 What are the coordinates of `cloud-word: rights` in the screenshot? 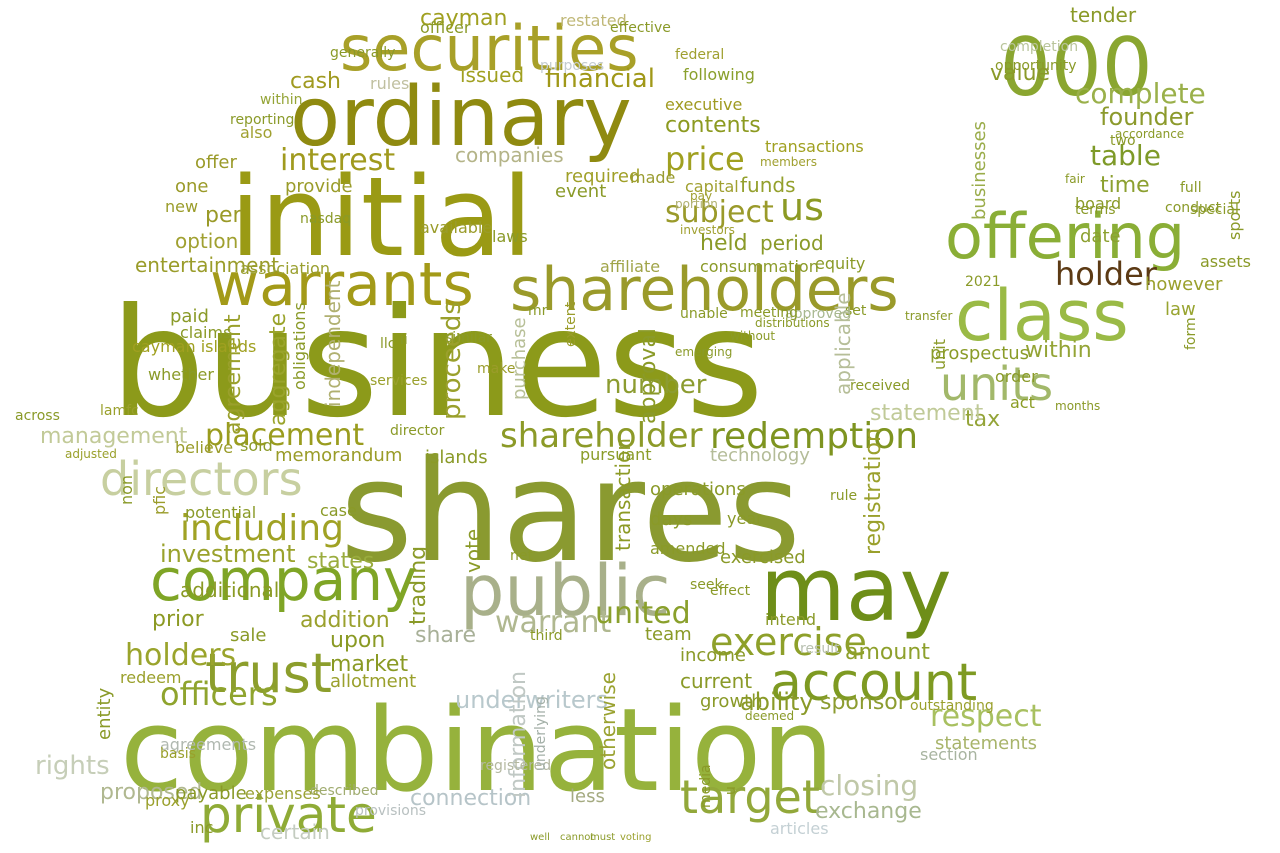 It's located at (72, 766).